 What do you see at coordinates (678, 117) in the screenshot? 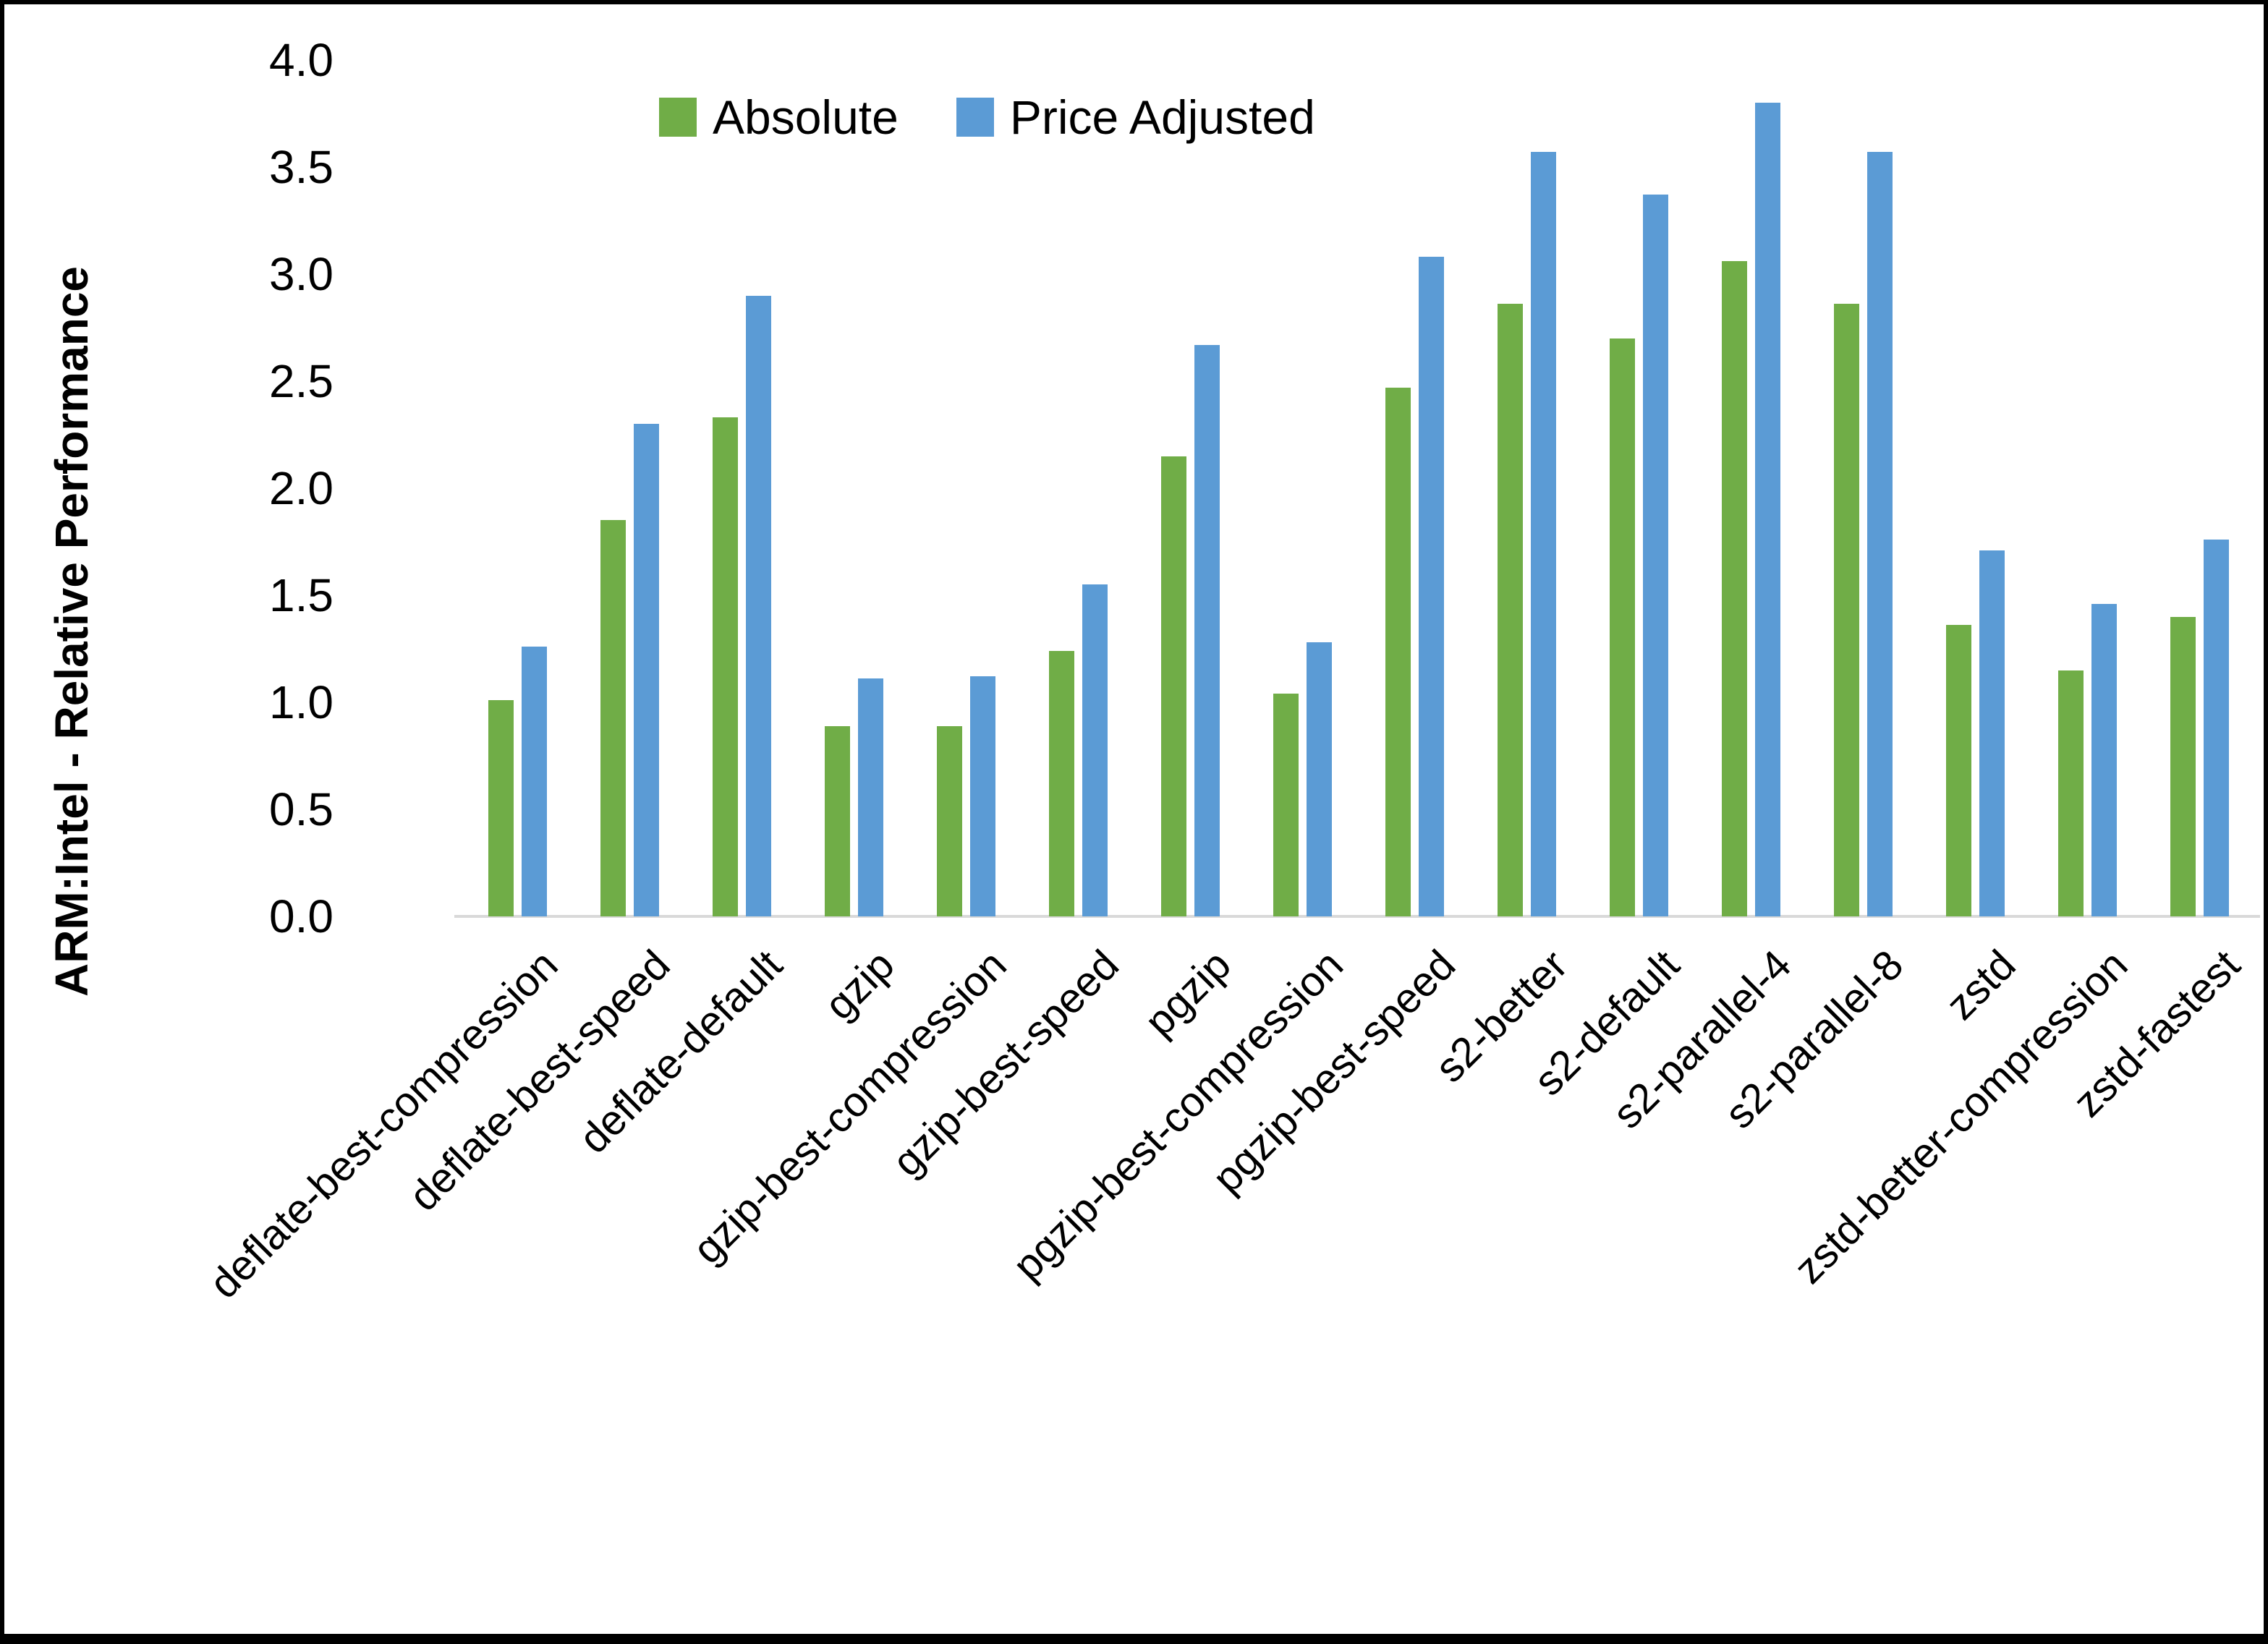
I see `legend-swatch-absolute` at bounding box center [678, 117].